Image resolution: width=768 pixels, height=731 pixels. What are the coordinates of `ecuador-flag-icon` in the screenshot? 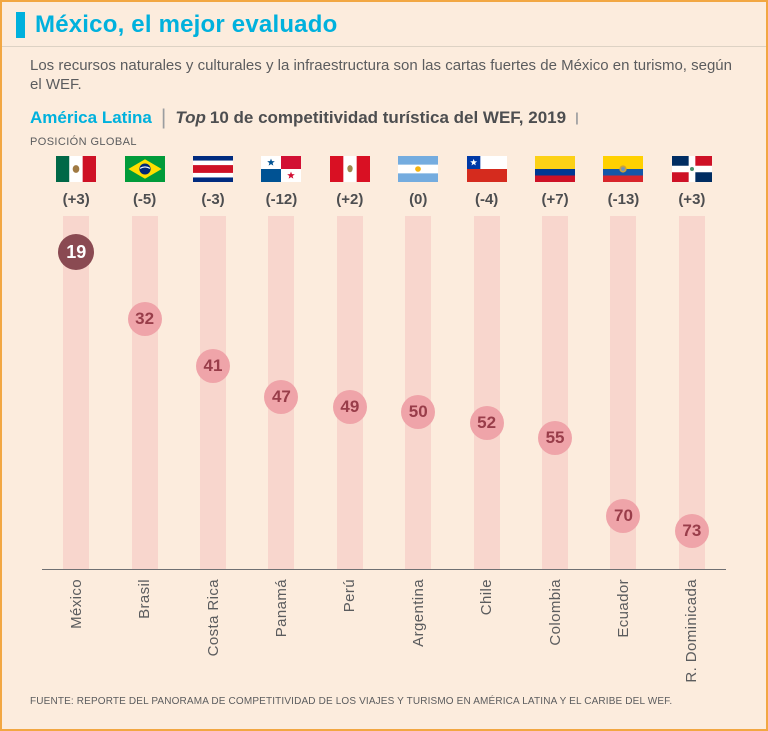 It's located at (623, 169).